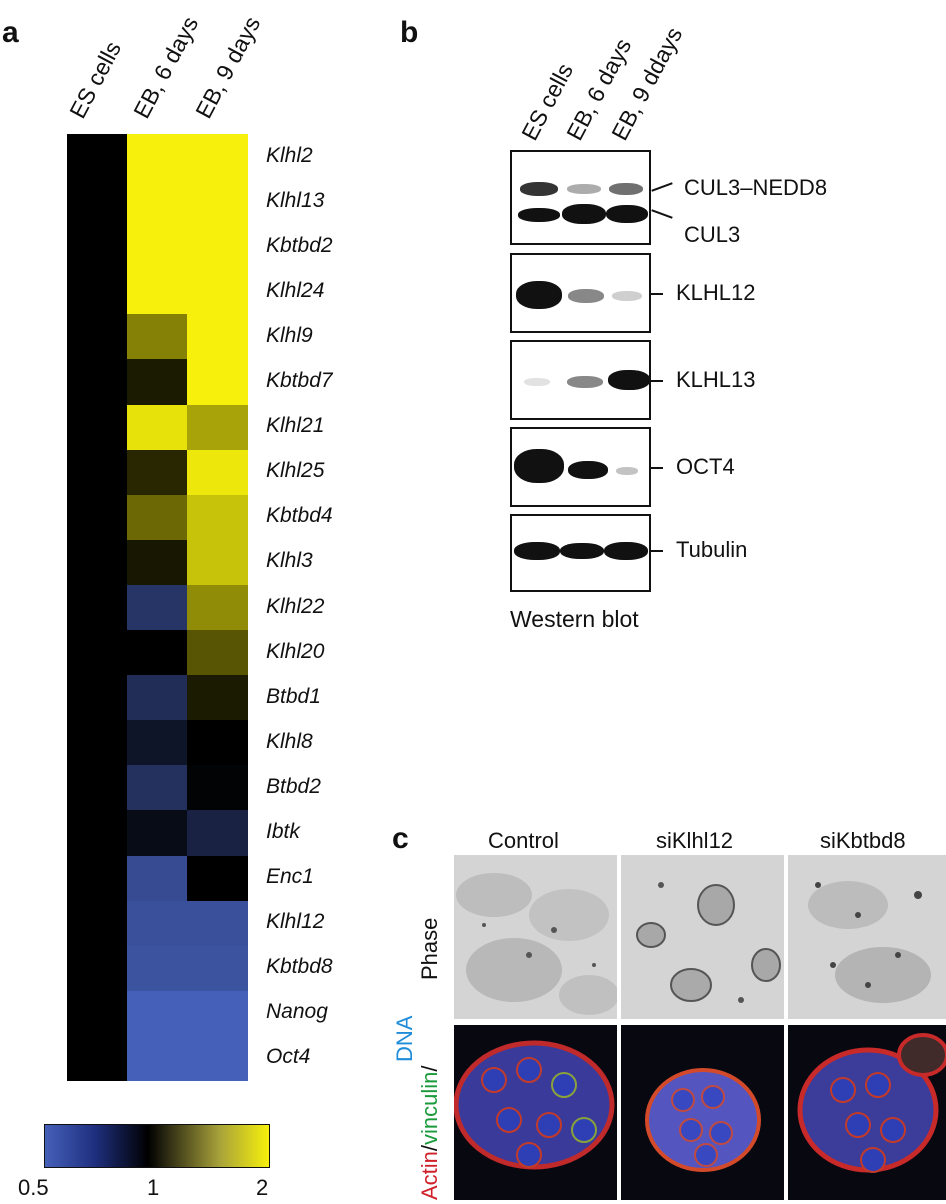 This screenshot has height=1204, width=946. What do you see at coordinates (716, 292) in the screenshot?
I see `blot-label-klhl12: KLHL12` at bounding box center [716, 292].